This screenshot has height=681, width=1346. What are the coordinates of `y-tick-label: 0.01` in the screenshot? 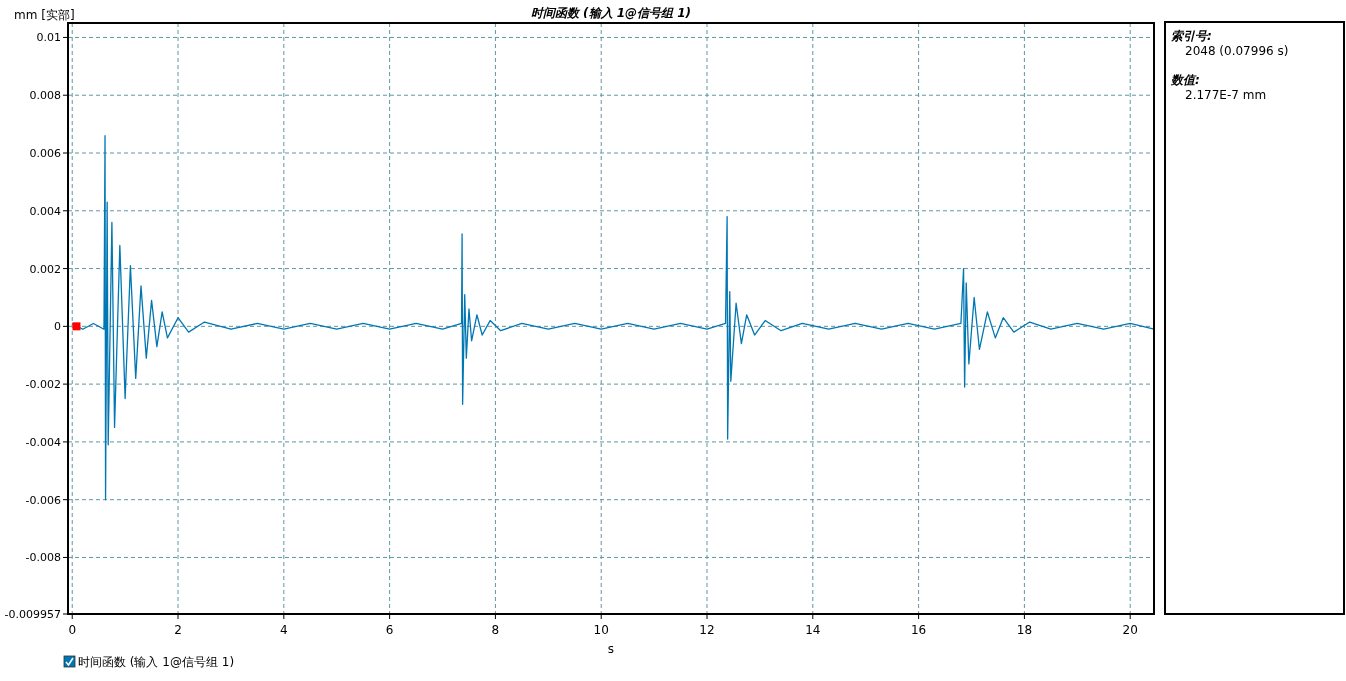 It's located at (48, 38).